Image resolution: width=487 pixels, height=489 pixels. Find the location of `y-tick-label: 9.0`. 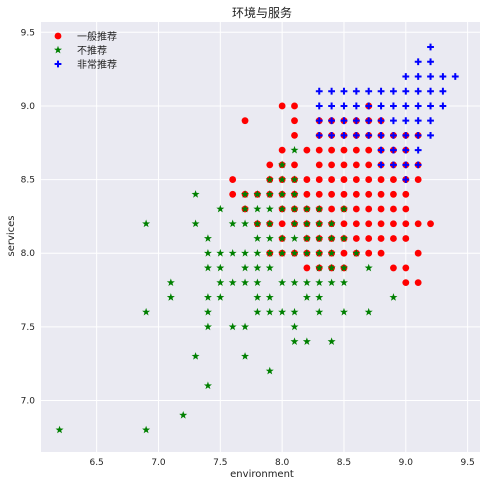

y-tick-label: 9.0 is located at coordinates (28, 107).